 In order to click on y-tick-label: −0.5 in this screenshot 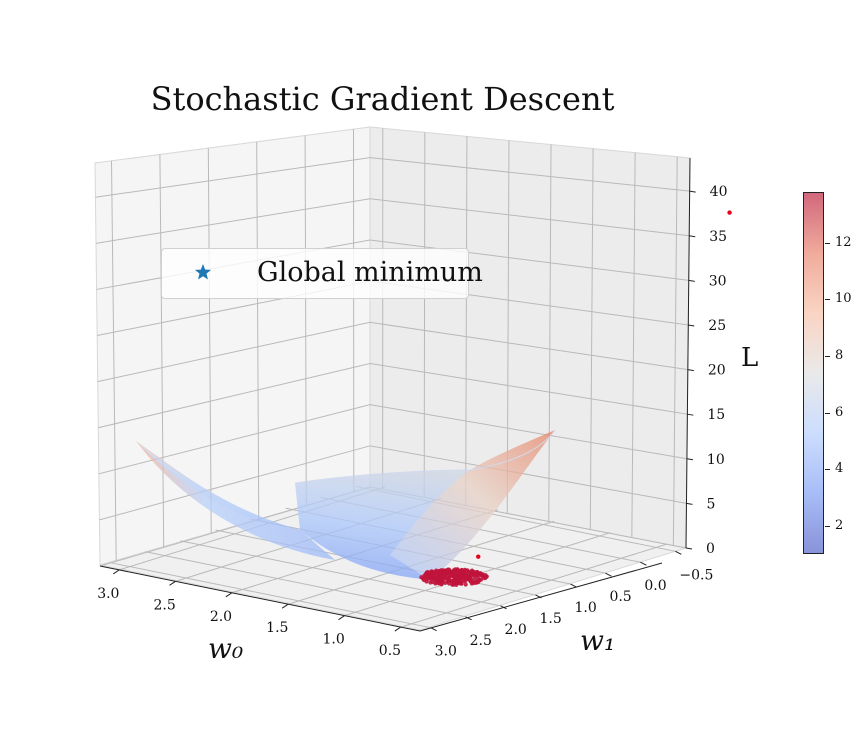, I will do `click(696, 575)`.